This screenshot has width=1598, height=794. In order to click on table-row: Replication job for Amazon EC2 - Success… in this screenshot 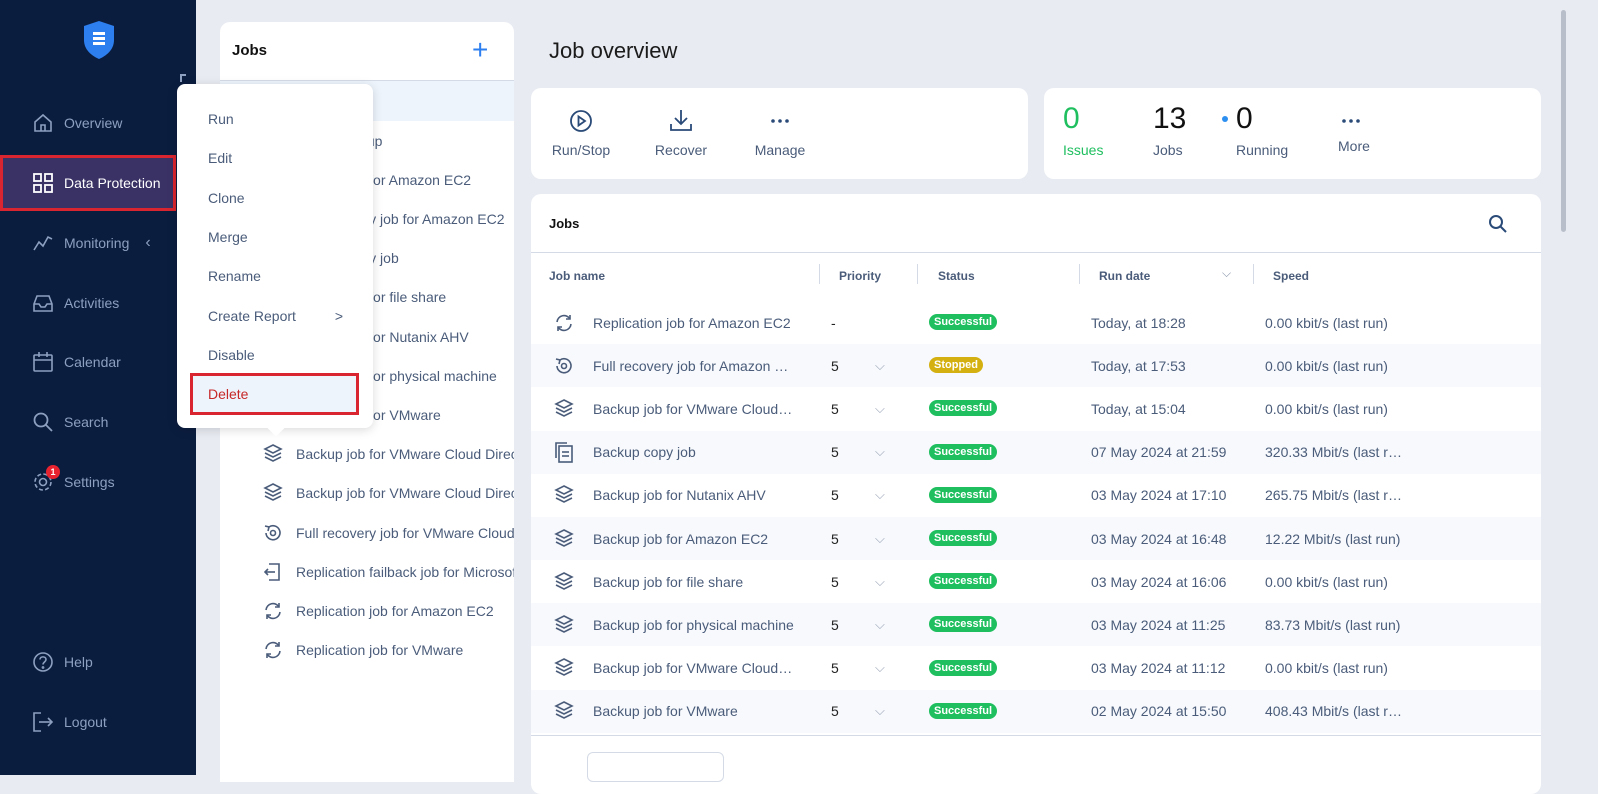, I will do `click(1036, 322)`.